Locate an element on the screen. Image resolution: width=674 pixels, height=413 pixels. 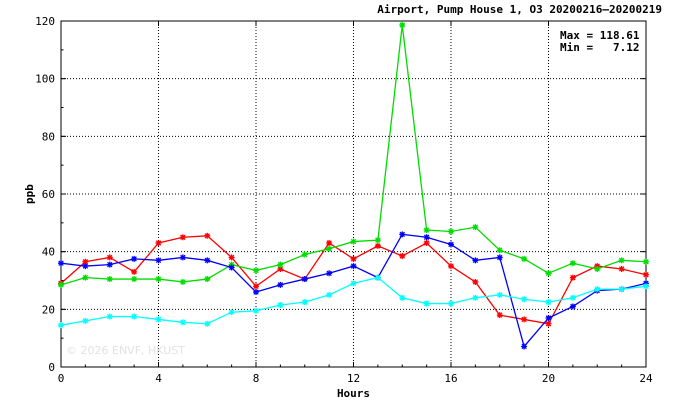
x-axis-label: Hours is located at coordinates (353, 393).